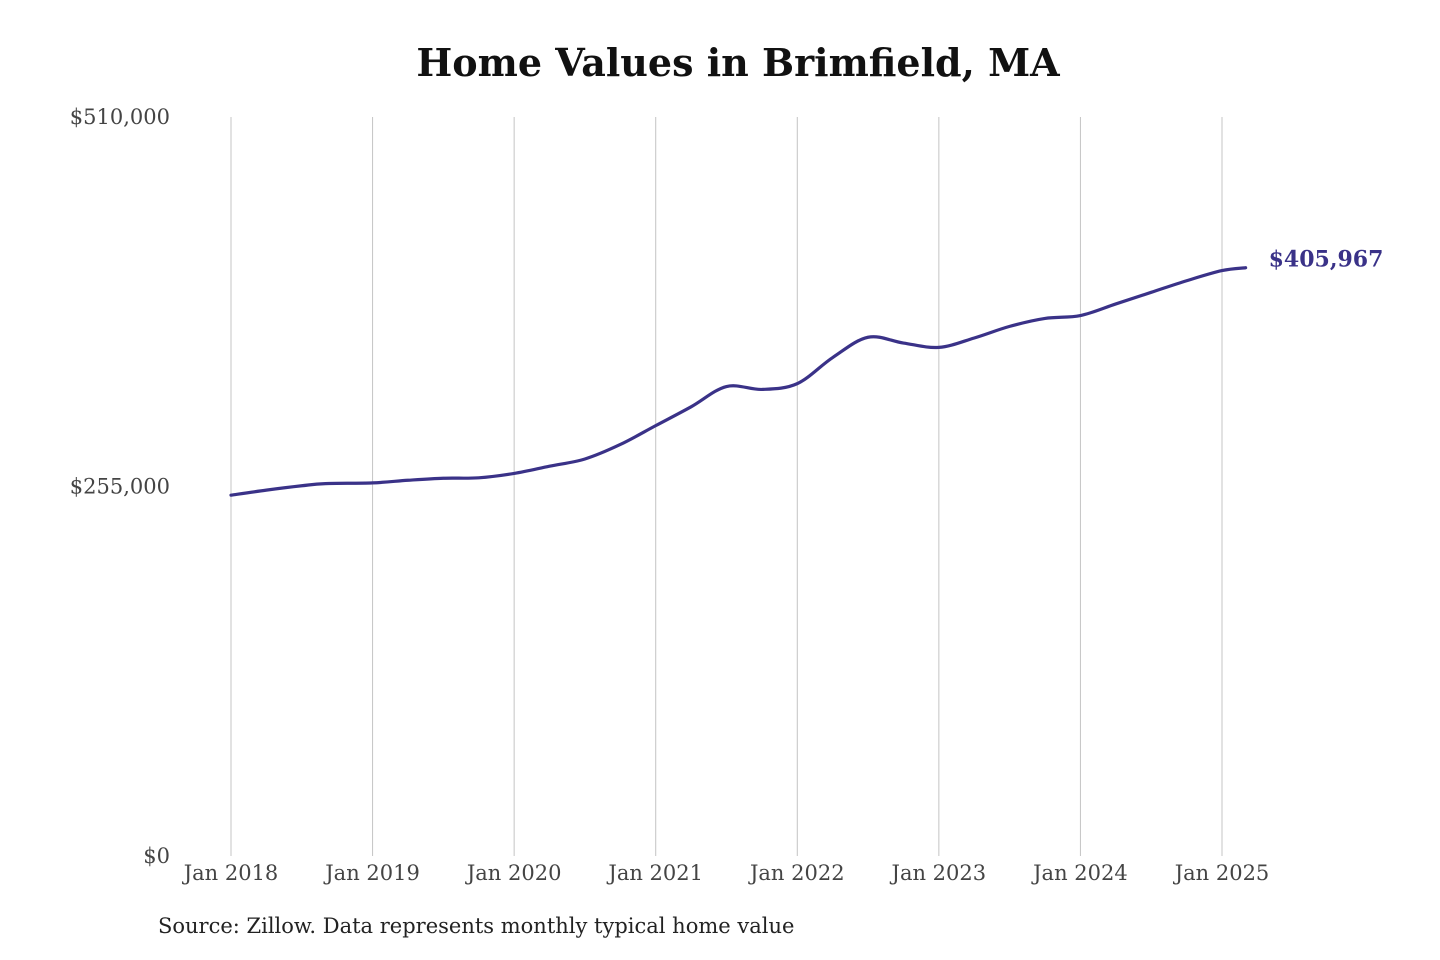  I want to click on x-tick-label: Jan 2023, so click(938, 873).